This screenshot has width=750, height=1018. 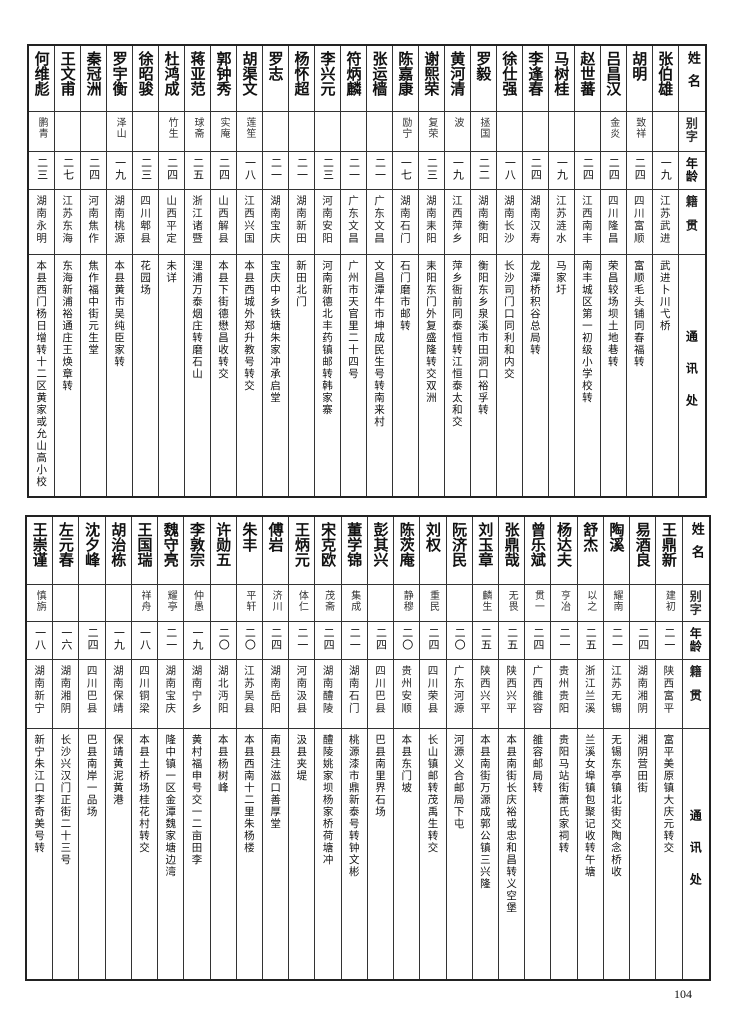 What do you see at coordinates (67, 73) in the screenshot?
I see `name-text: 王文甫` at bounding box center [67, 73].